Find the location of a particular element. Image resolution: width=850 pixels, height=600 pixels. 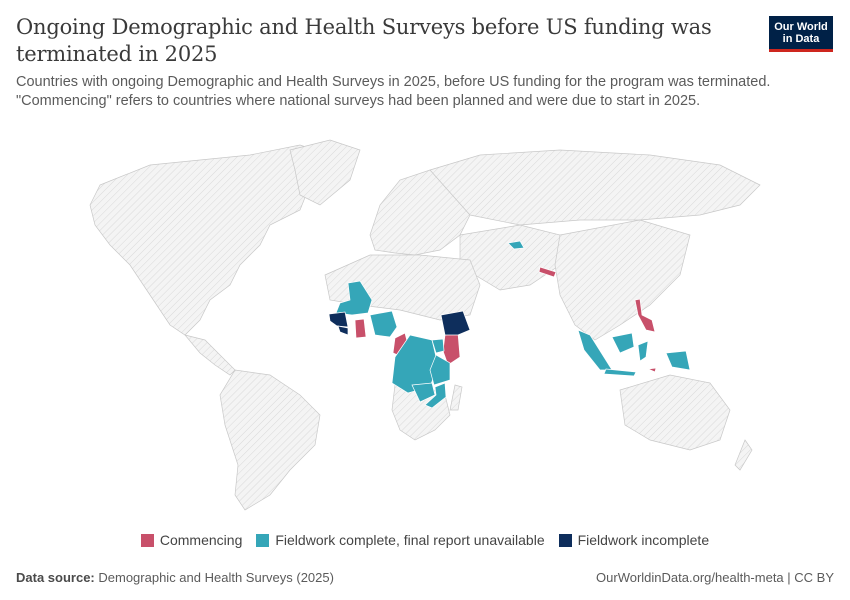

commencing-countries is located at coordinates (505, 319).